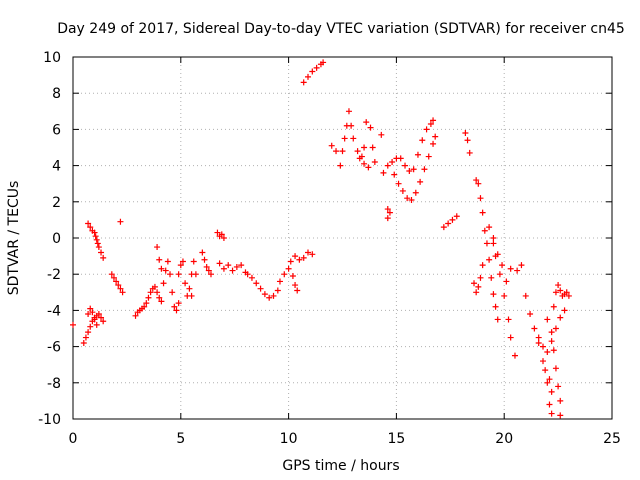 The height and width of the screenshot is (480, 640). Describe the element at coordinates (396, 439) in the screenshot. I see `x-tick-label: 15` at that location.